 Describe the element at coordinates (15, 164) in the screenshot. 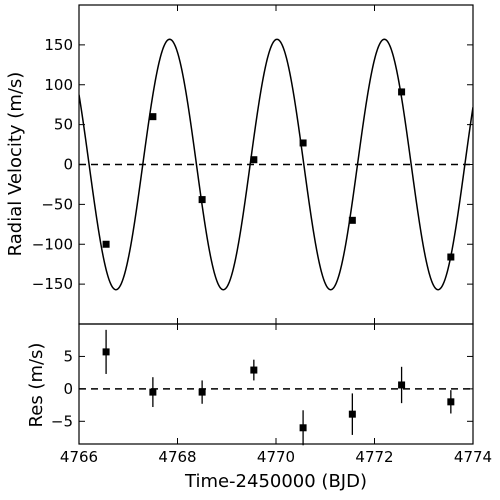

I see `top-y-axis-label: Radial Velocity (m/s)` at that location.